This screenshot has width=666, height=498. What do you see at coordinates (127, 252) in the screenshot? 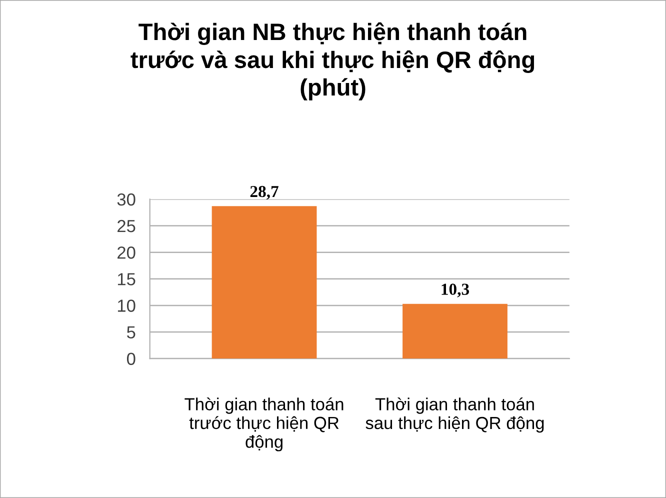
I see `y-tick-label: 20` at bounding box center [127, 252].